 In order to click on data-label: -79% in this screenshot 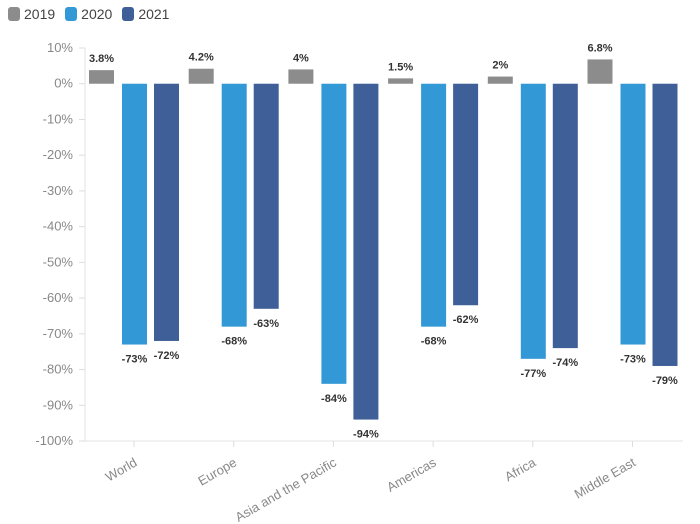, I will do `click(665, 381)`.